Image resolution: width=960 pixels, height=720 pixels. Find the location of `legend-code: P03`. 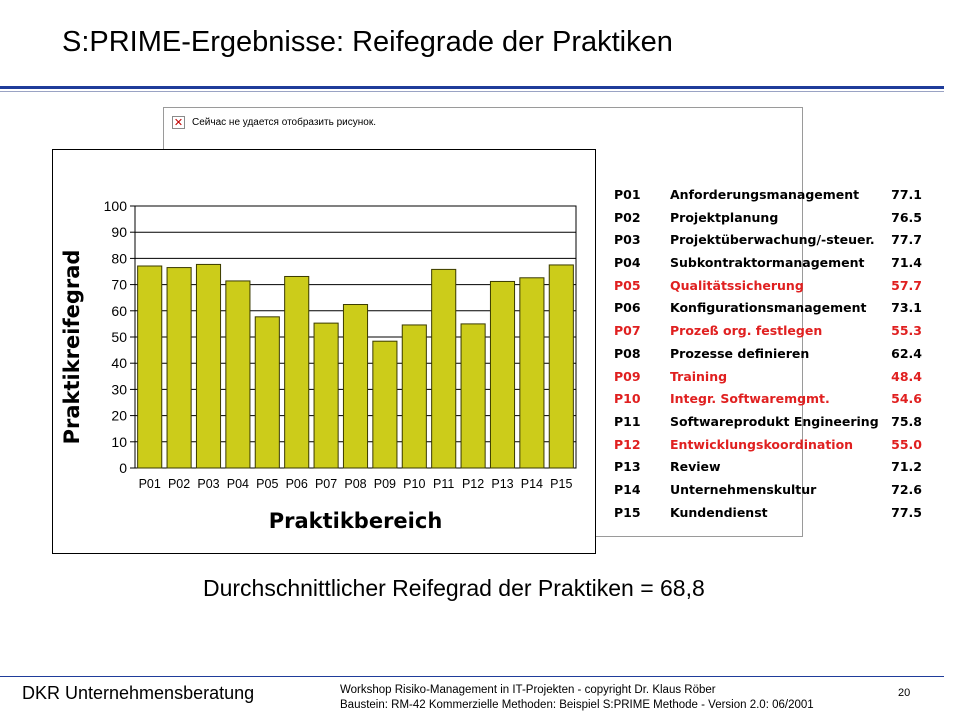

legend-code: P03 is located at coordinates (627, 240).